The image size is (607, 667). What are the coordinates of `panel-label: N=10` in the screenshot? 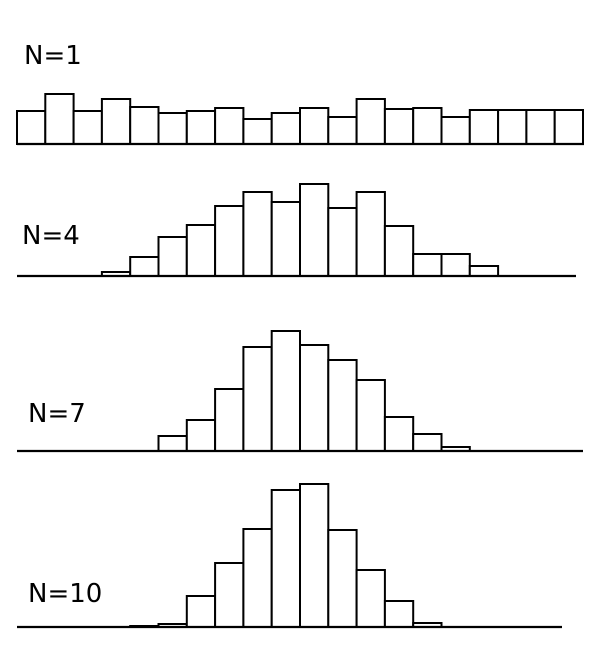 It's located at (65, 594).